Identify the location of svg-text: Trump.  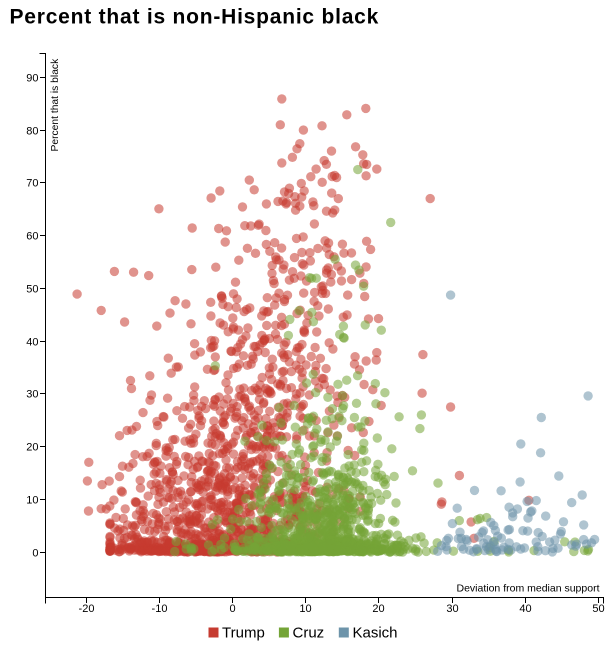
(243, 633).